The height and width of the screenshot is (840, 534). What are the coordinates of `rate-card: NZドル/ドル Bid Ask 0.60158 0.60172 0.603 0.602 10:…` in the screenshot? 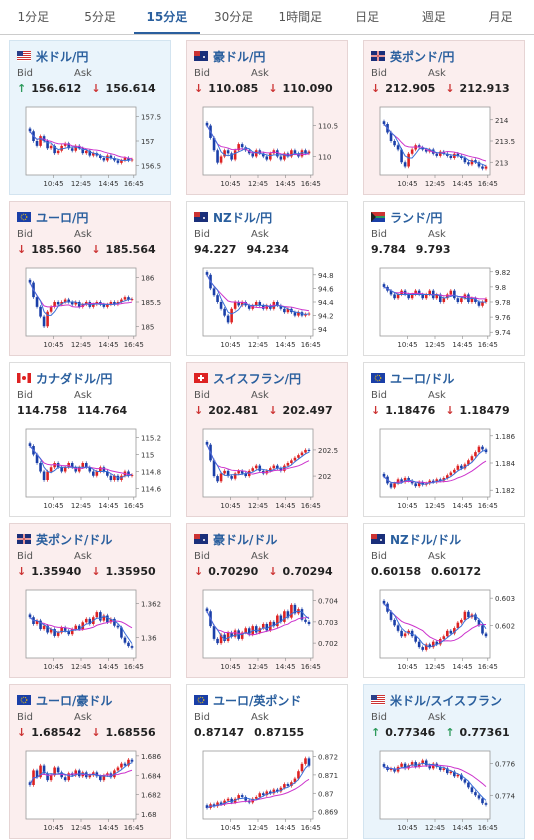 It's located at (444, 600).